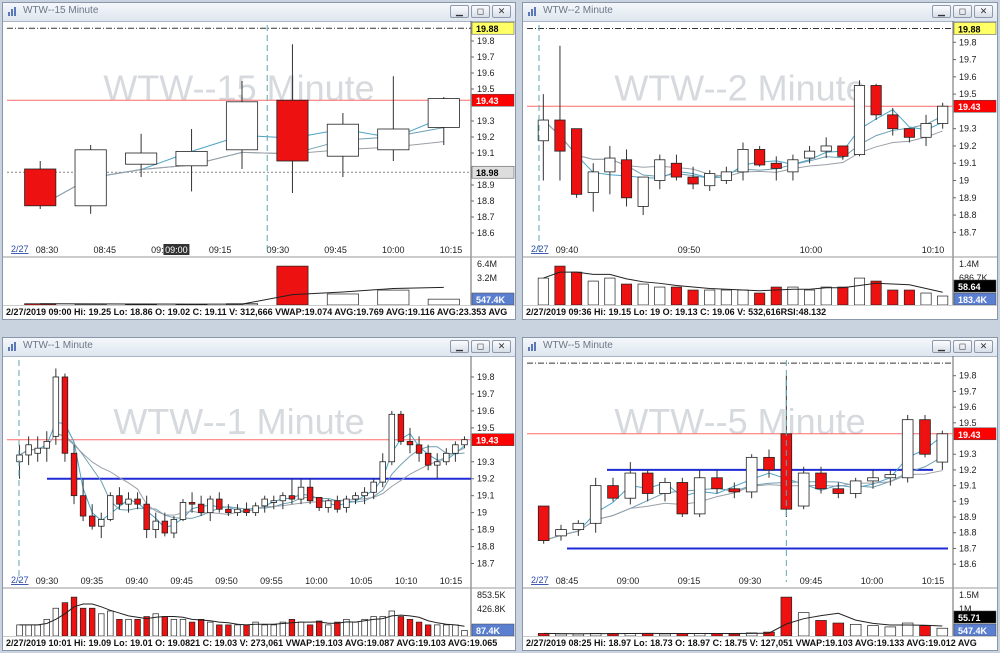 Image resolution: width=1000 pixels, height=653 pixels. Describe the element at coordinates (578, 10) in the screenshot. I see `window-title: WTW--2 Minute` at that location.